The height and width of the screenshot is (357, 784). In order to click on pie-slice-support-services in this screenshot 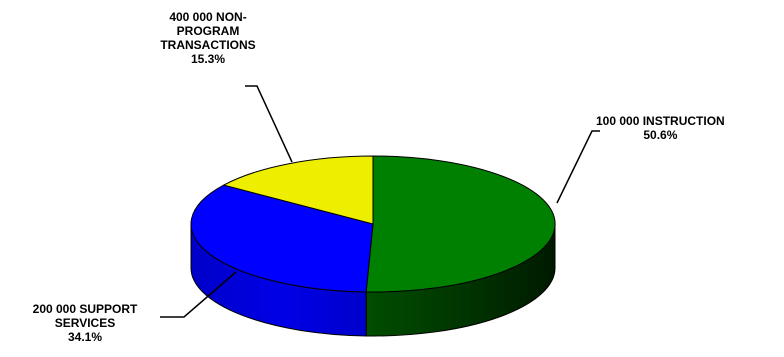, I will do `click(282, 238)`.